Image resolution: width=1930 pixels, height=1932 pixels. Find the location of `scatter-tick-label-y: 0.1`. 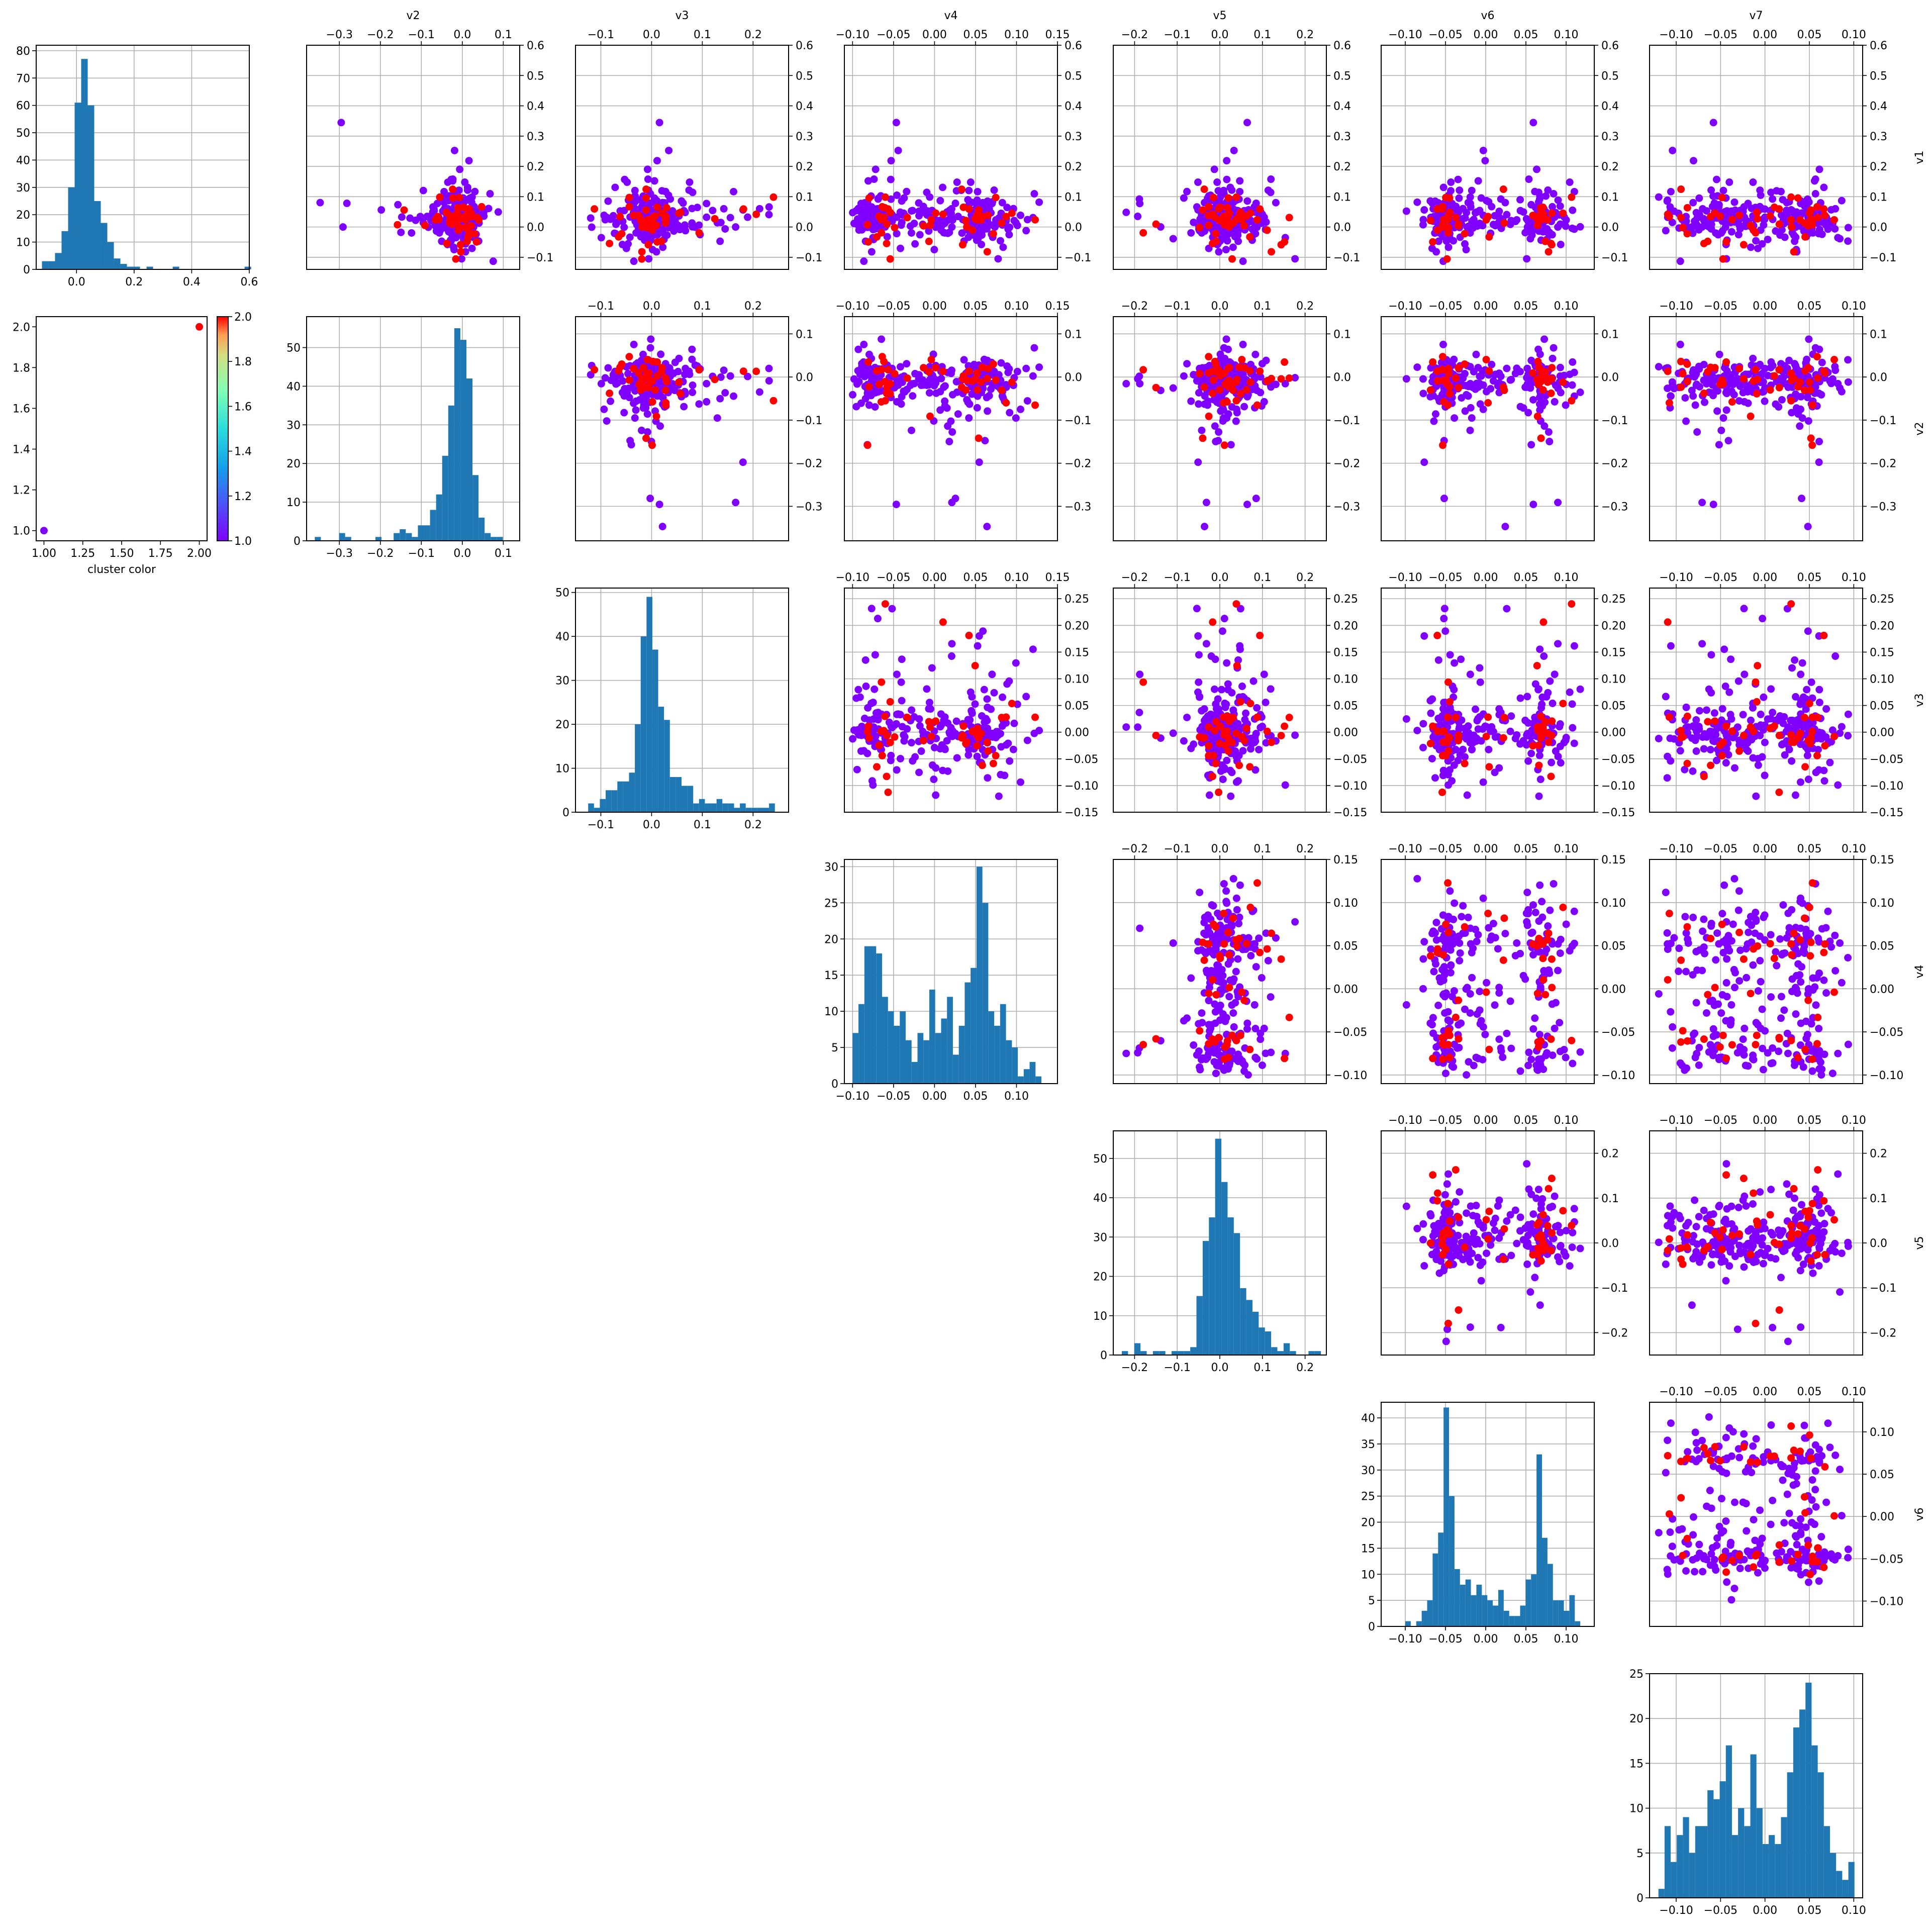

scatter-tick-label-y: 0.1 is located at coordinates (1610, 197).